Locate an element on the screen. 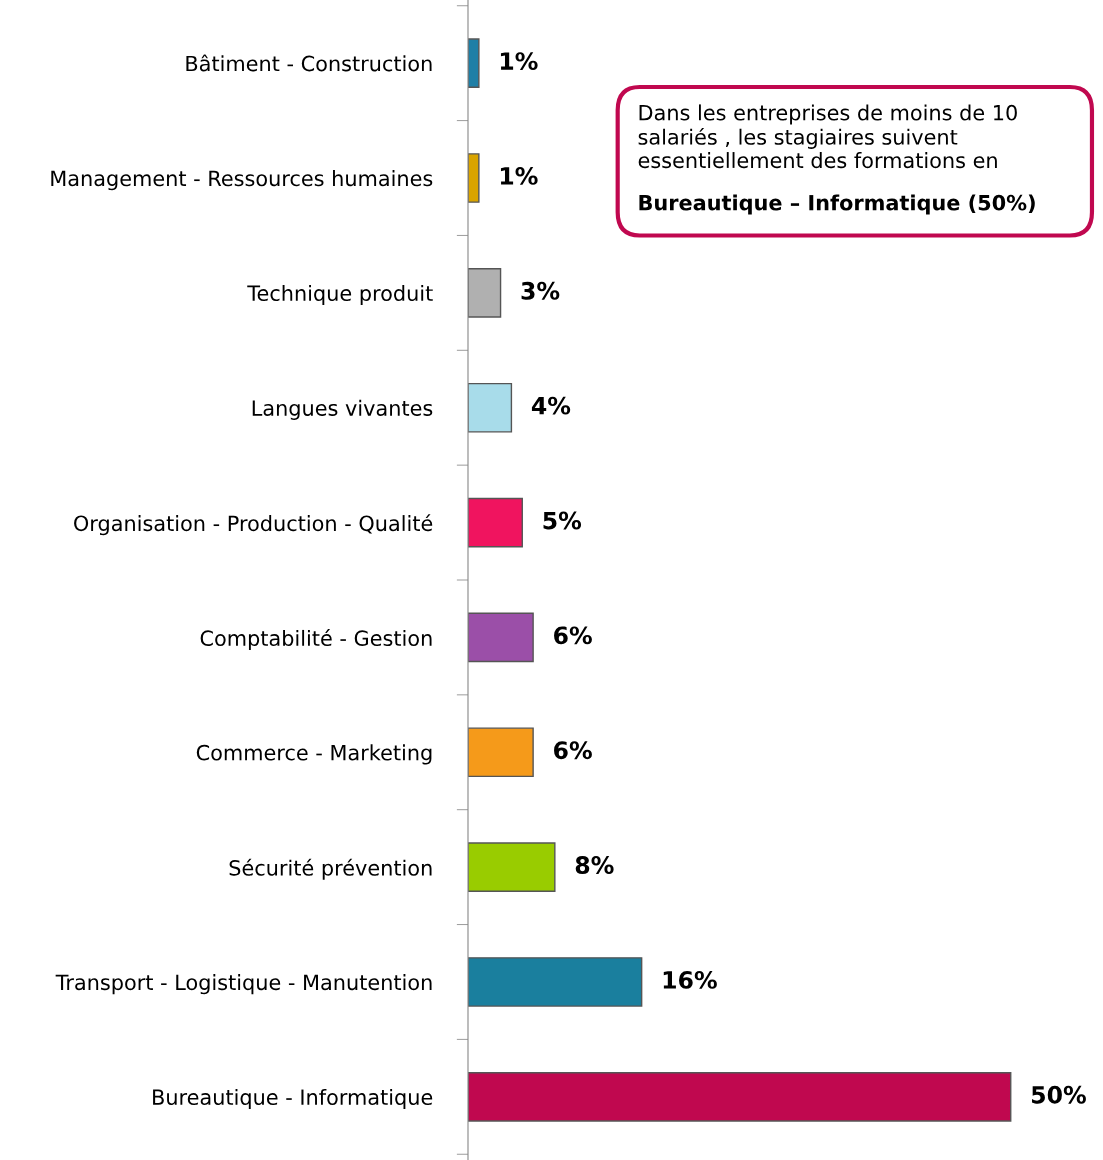 This screenshot has width=1103, height=1160. y-tick-label: Bâtiment - Construction is located at coordinates (309, 63).